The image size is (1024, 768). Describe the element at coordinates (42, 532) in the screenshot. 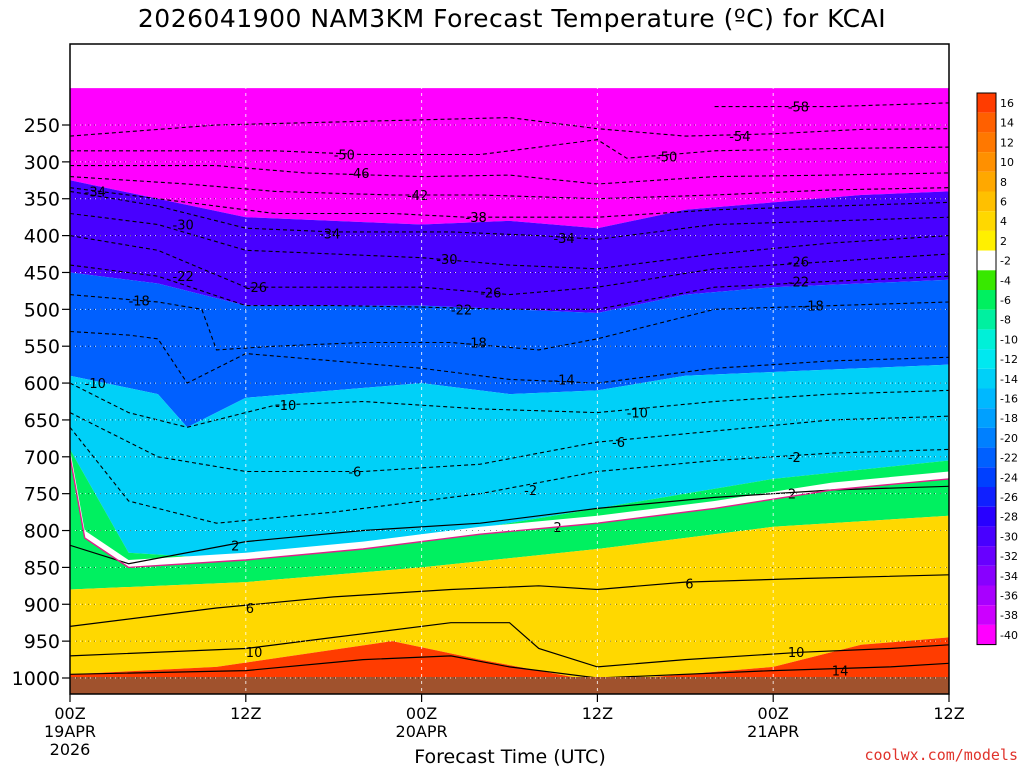

I see `y-tick-label: 800` at that location.